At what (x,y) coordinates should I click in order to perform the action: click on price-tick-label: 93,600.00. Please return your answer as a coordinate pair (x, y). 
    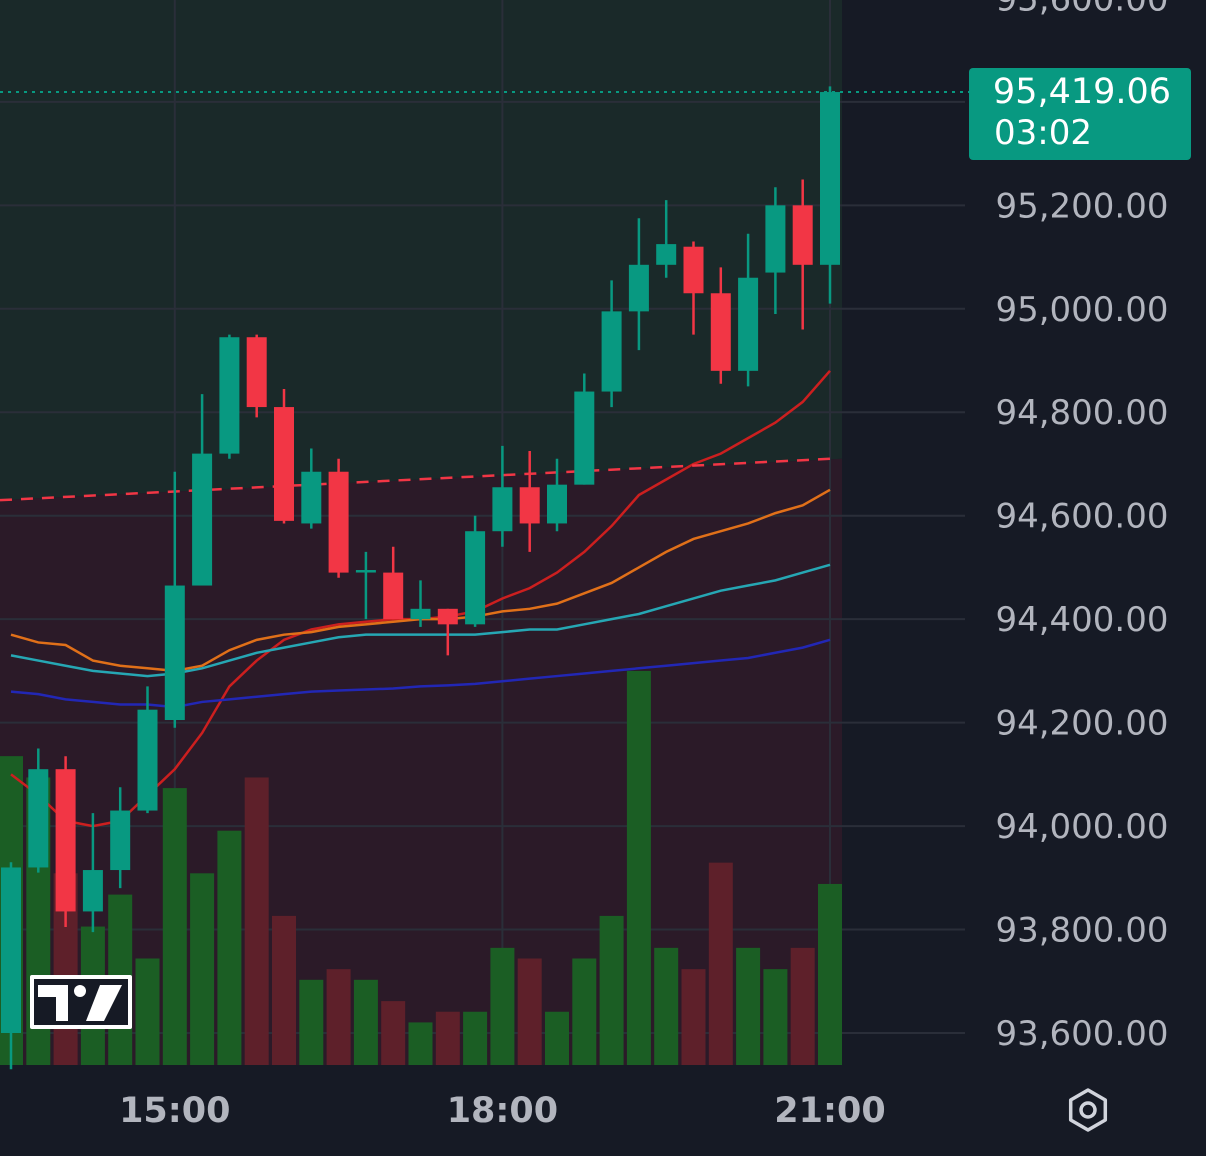
    Looking at the image, I should click on (1081, 1034).